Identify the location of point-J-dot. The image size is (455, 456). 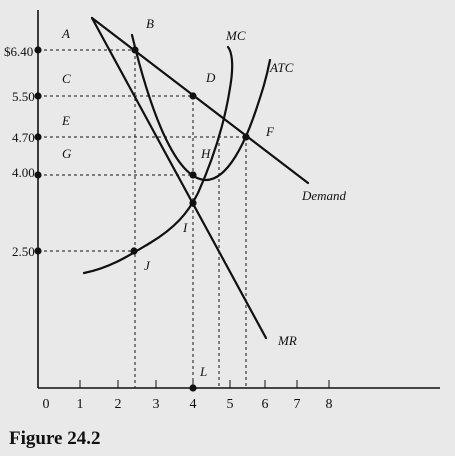
(134, 251).